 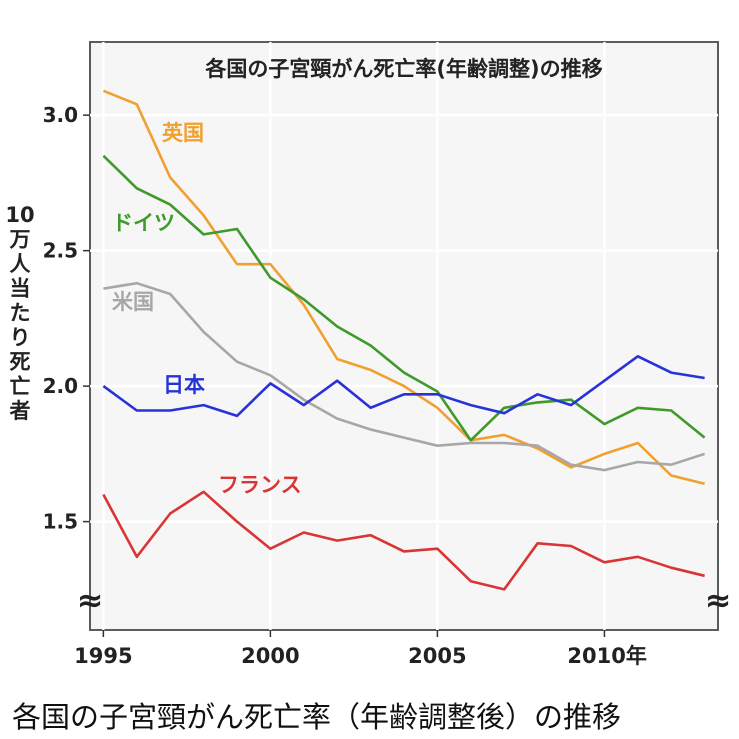 What do you see at coordinates (317, 717) in the screenshot?
I see `figure-caption: 各国の子宮頸がん死亡率（年齢調整後）の推移` at bounding box center [317, 717].